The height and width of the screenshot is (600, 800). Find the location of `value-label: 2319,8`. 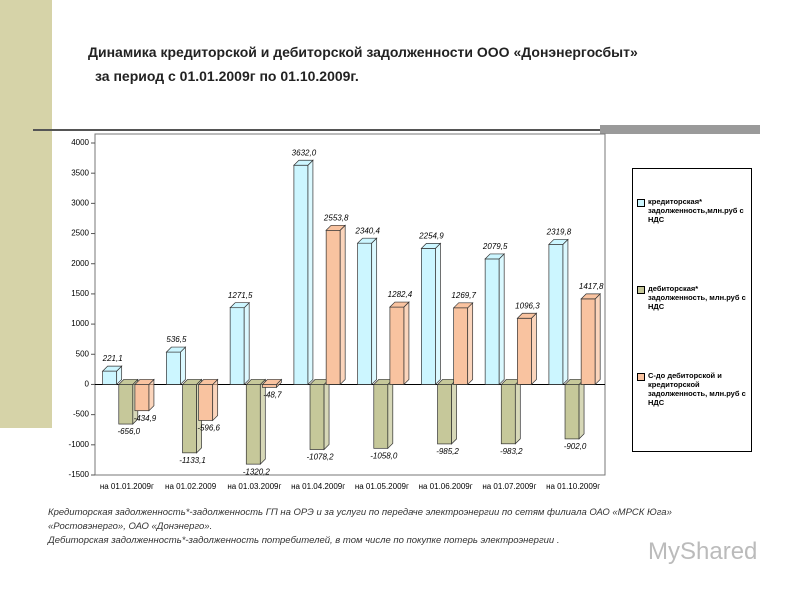

value-label: 2319,8 is located at coordinates (559, 232).